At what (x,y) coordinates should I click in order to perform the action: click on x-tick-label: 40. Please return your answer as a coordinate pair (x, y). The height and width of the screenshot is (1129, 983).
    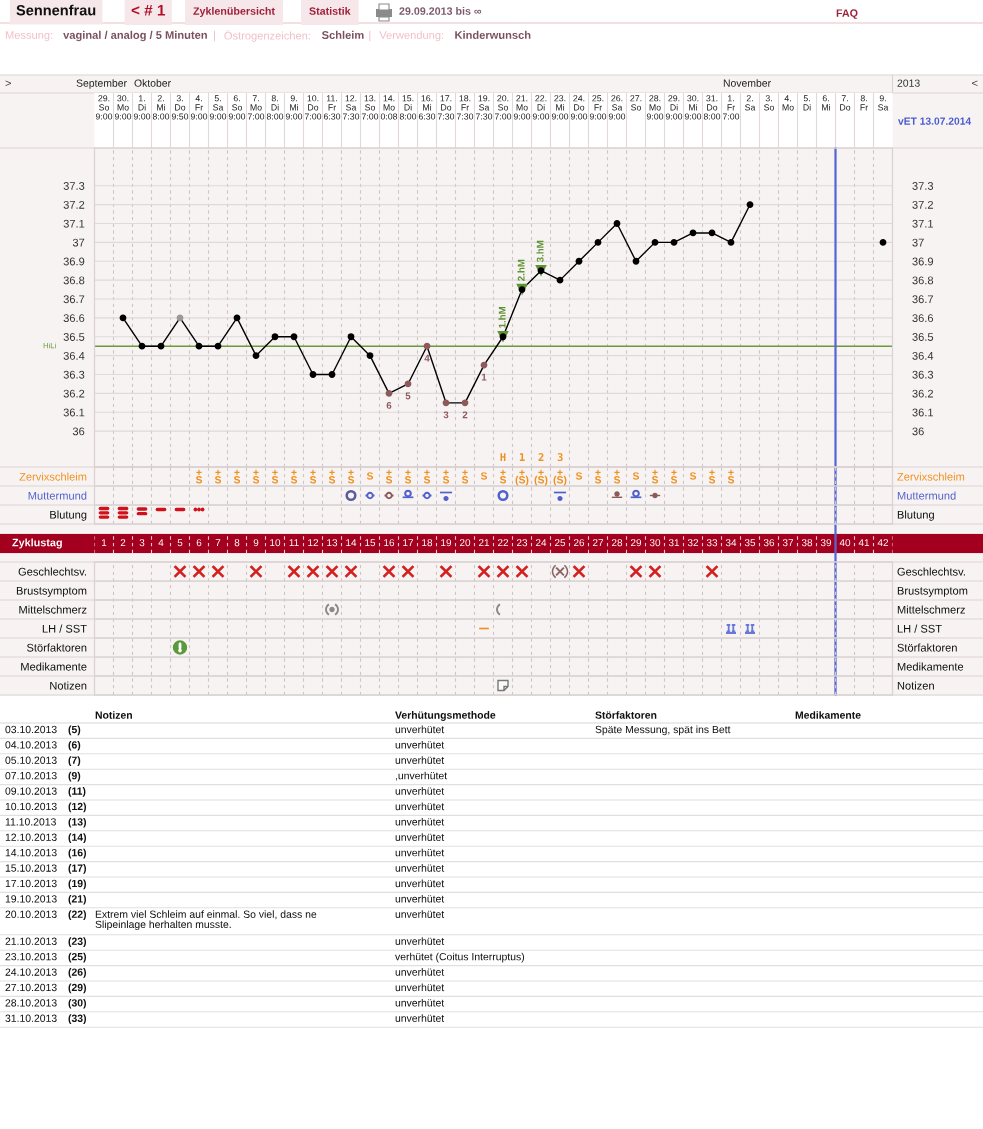
    Looking at the image, I should click on (845, 543).